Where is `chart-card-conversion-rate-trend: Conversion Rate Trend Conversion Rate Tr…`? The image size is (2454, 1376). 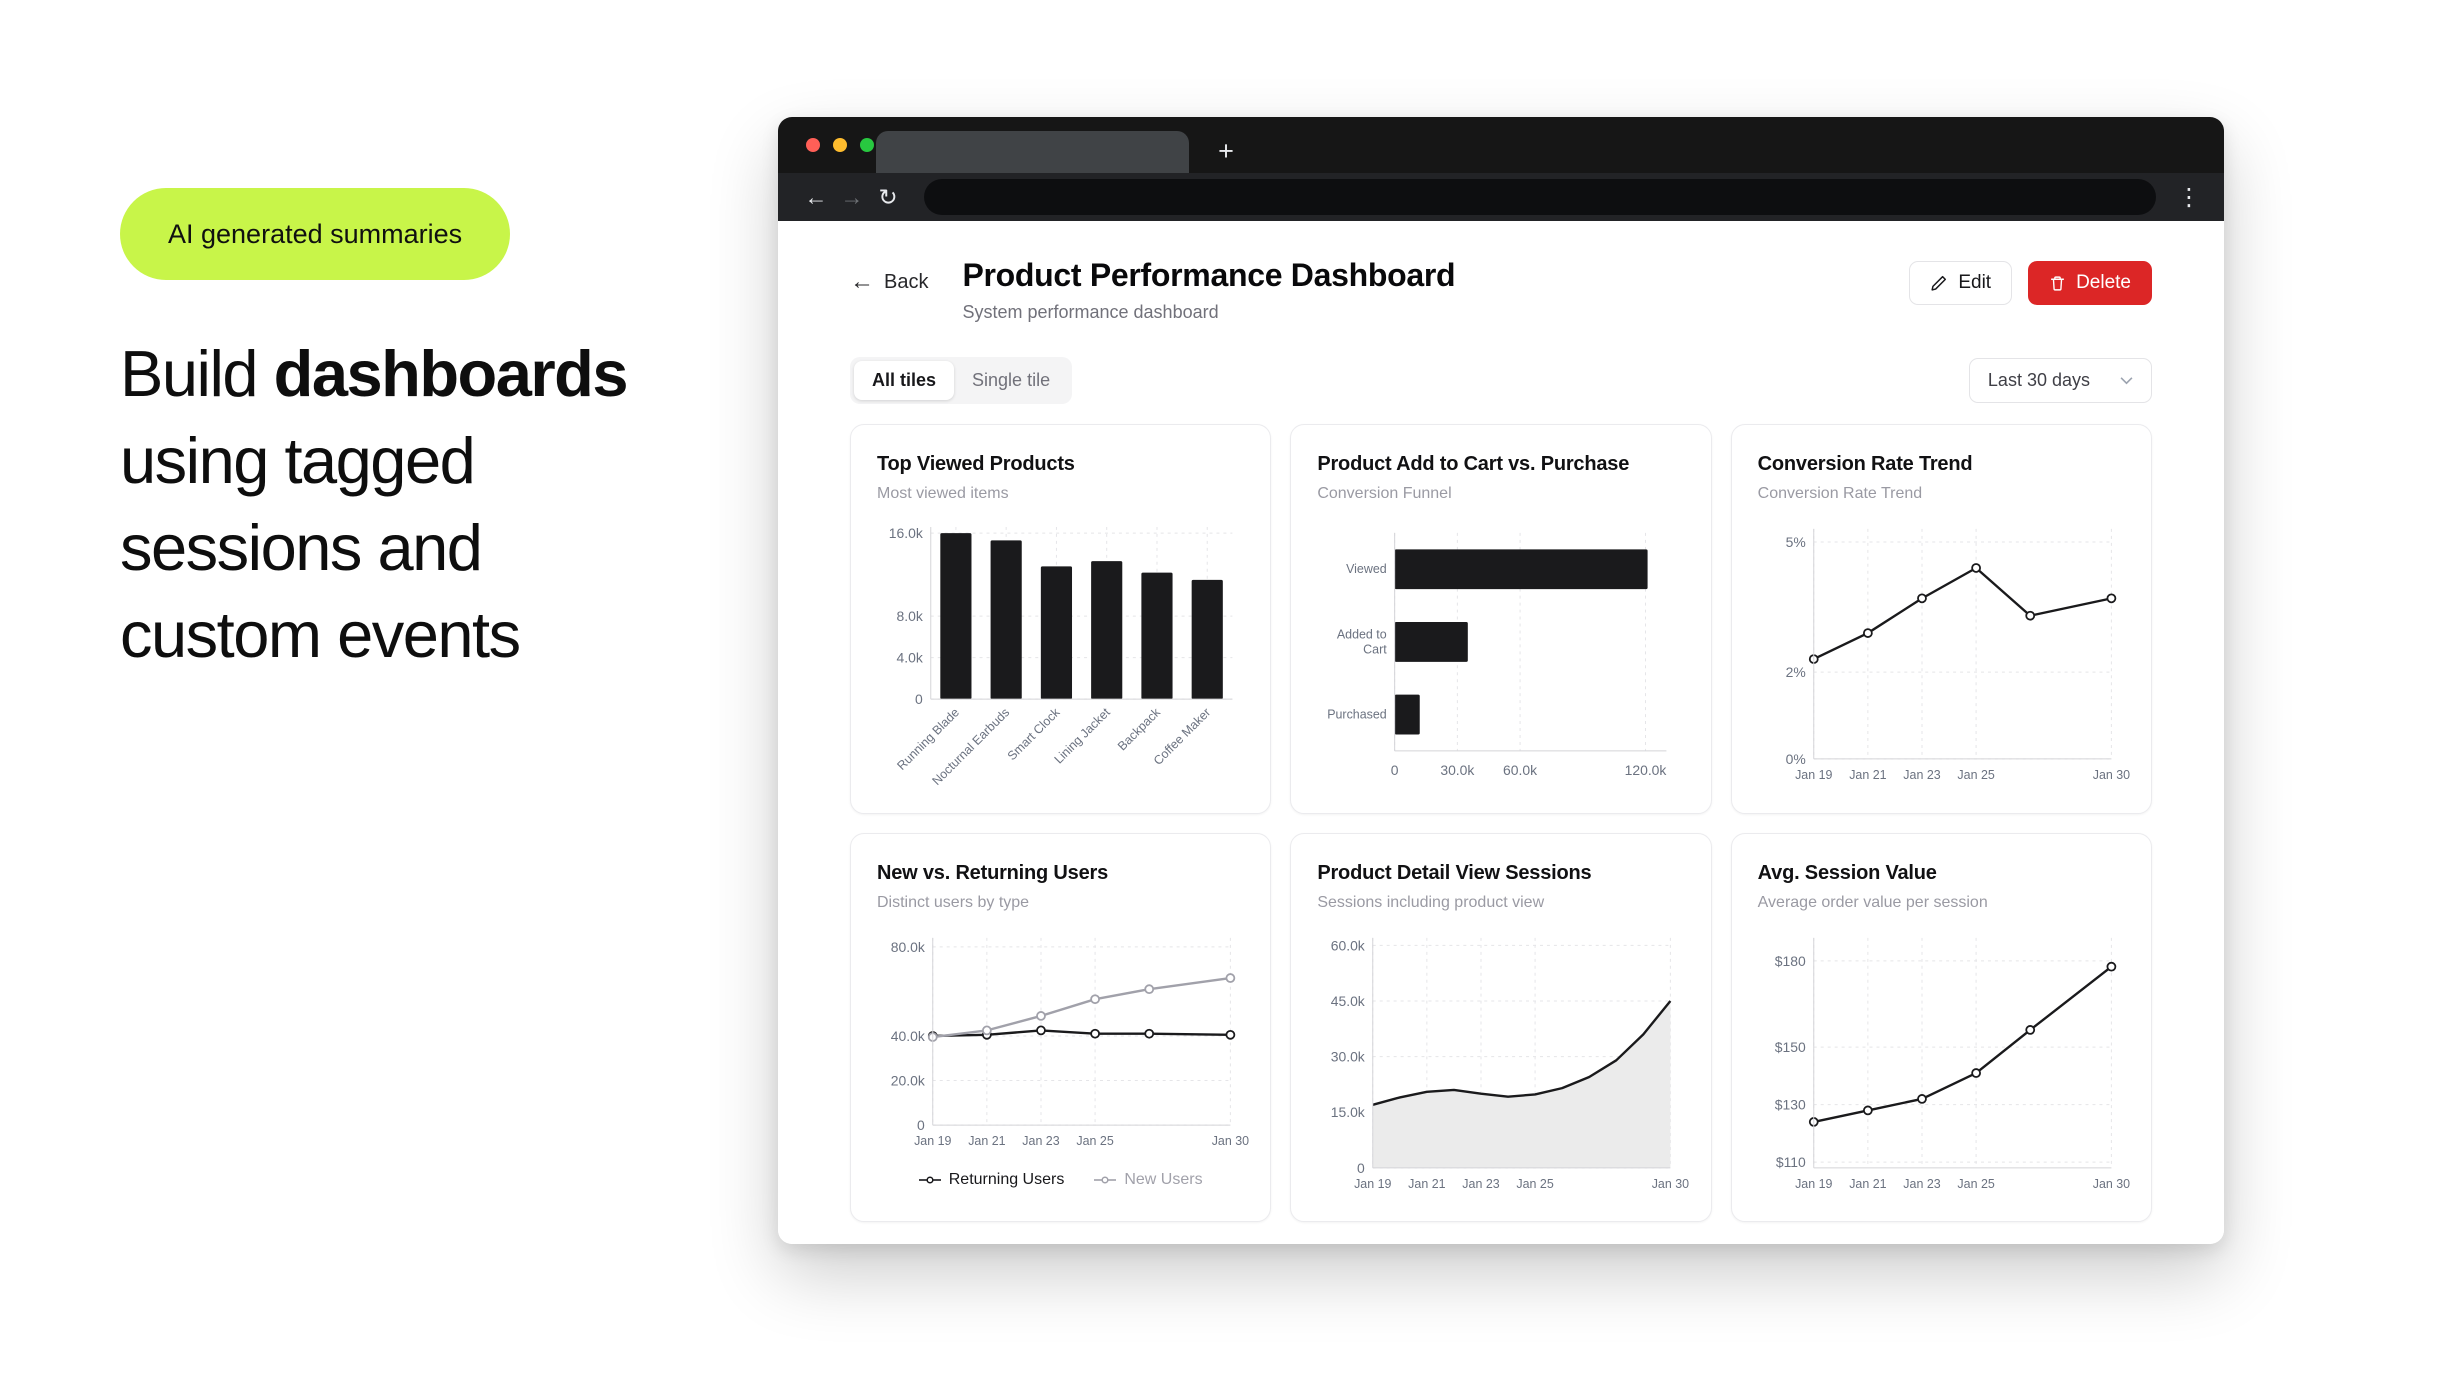 chart-card-conversion-rate-trend: Conversion Rate Trend Conversion Rate Tr… is located at coordinates (1941, 619).